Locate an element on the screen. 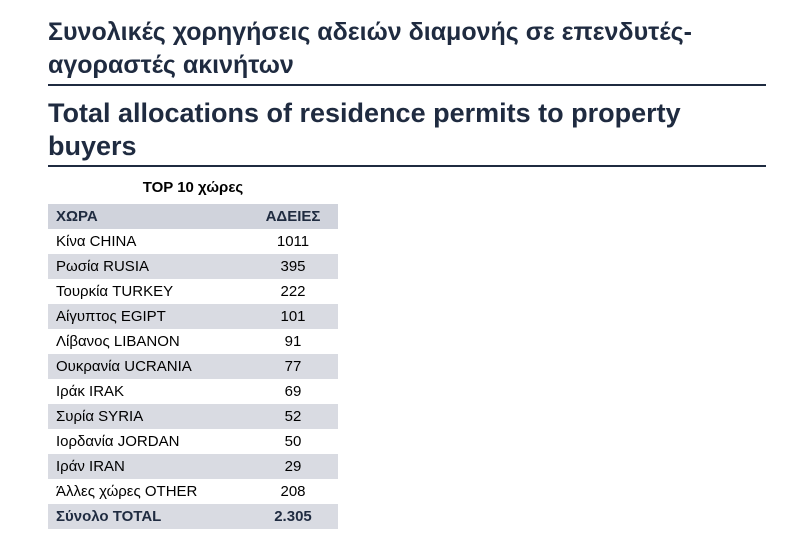  row-value: 77 is located at coordinates (293, 366).